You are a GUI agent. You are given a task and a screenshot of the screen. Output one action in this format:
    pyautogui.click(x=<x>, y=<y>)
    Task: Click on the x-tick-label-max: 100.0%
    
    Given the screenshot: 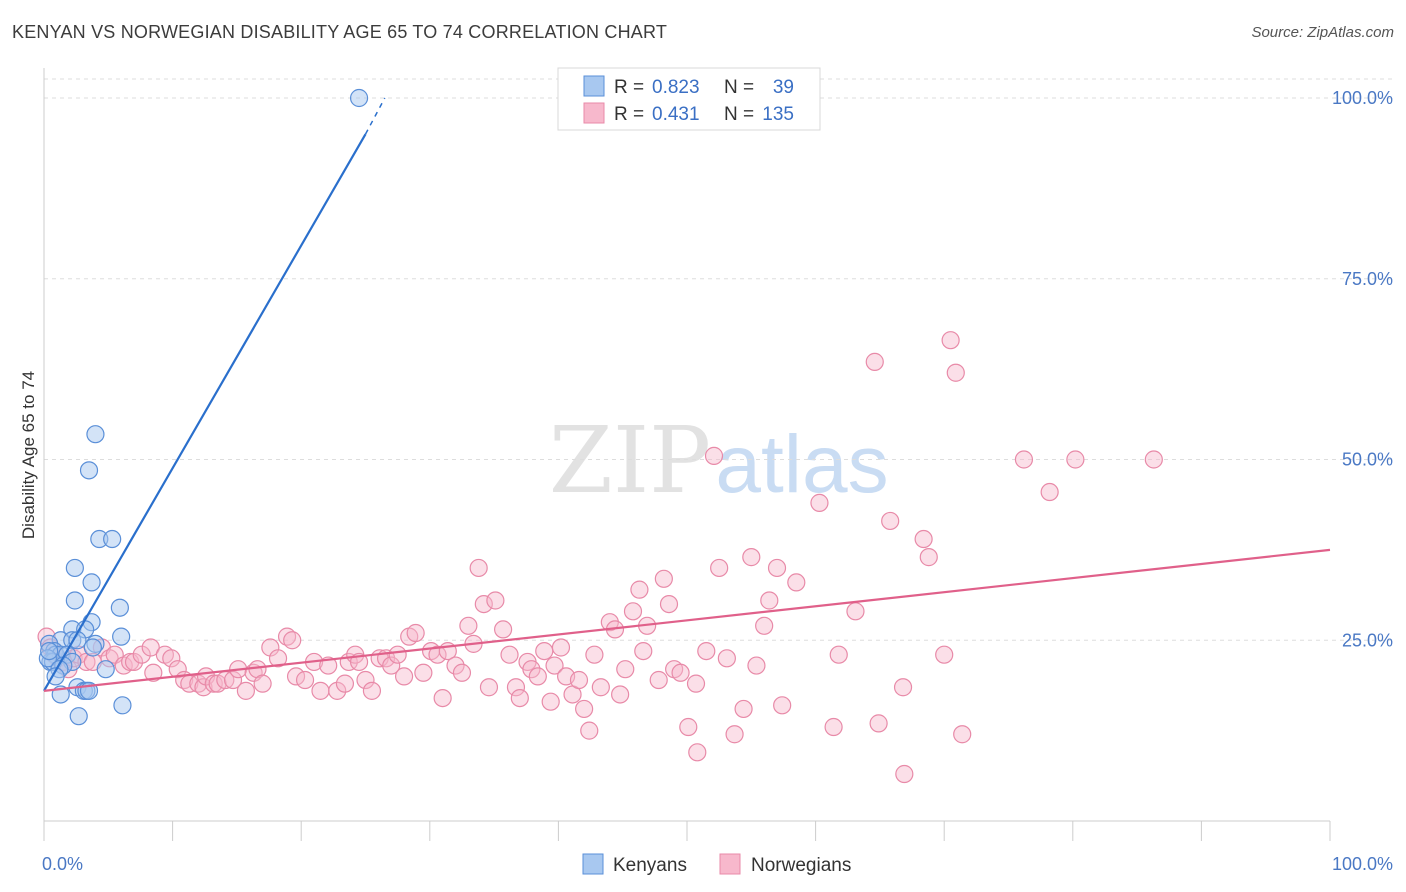 What is the action you would take?
    pyautogui.click(x=1362, y=864)
    